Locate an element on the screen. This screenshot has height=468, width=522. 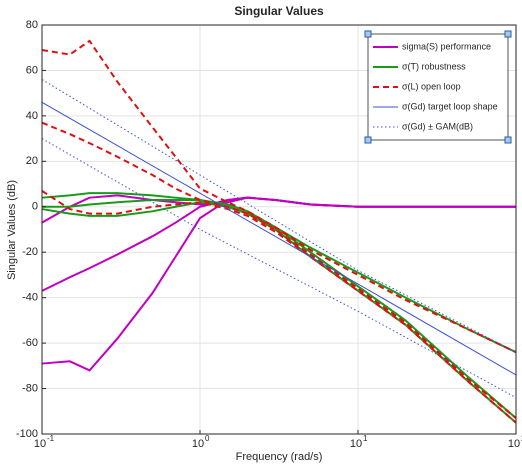
y-tick-label: -60 is located at coordinates (30, 343).